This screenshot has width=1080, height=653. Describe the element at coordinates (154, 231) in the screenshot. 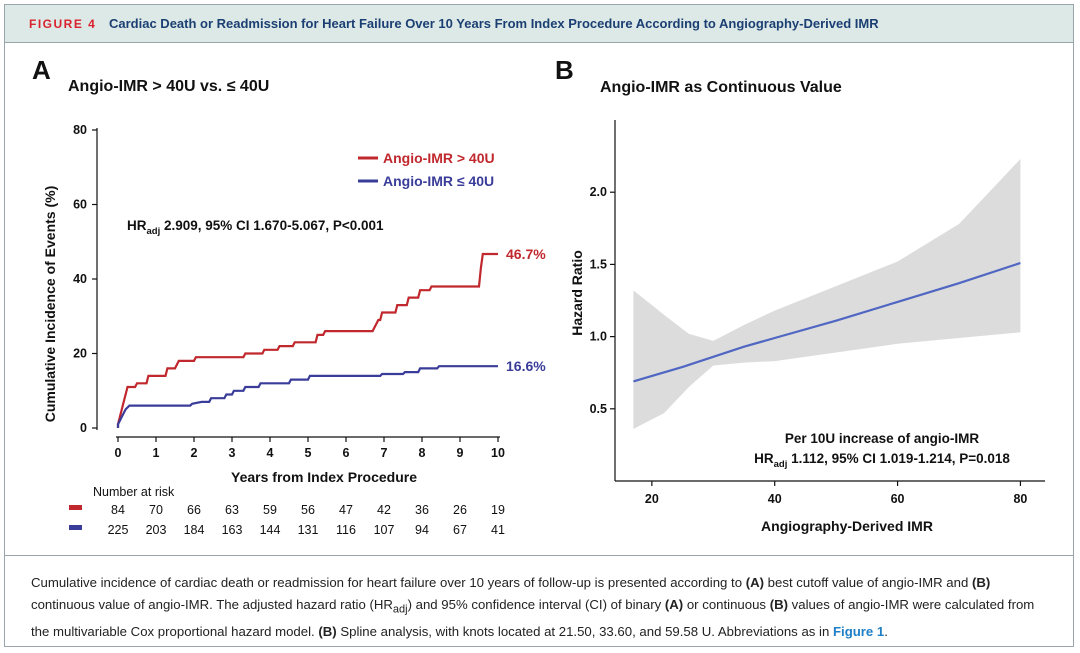

I see `hr-sub: adj` at that location.